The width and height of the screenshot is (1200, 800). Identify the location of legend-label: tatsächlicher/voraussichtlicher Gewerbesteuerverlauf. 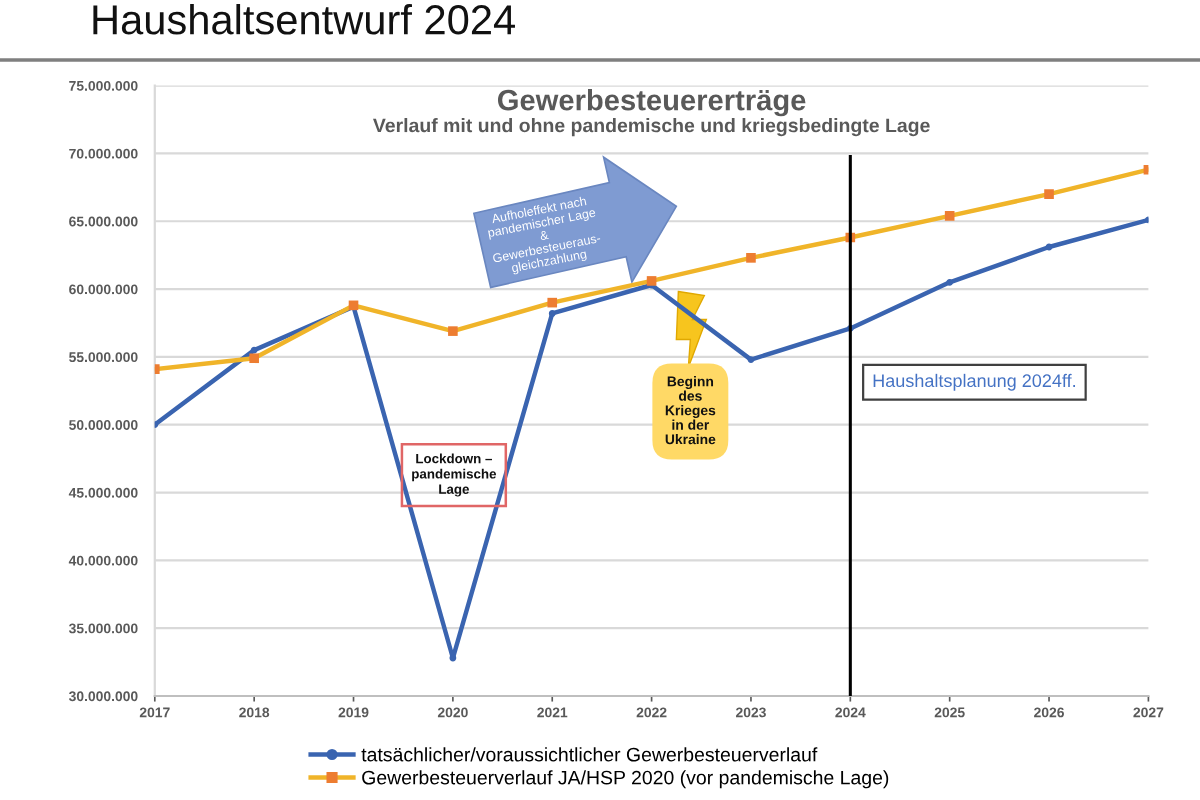
(589, 754).